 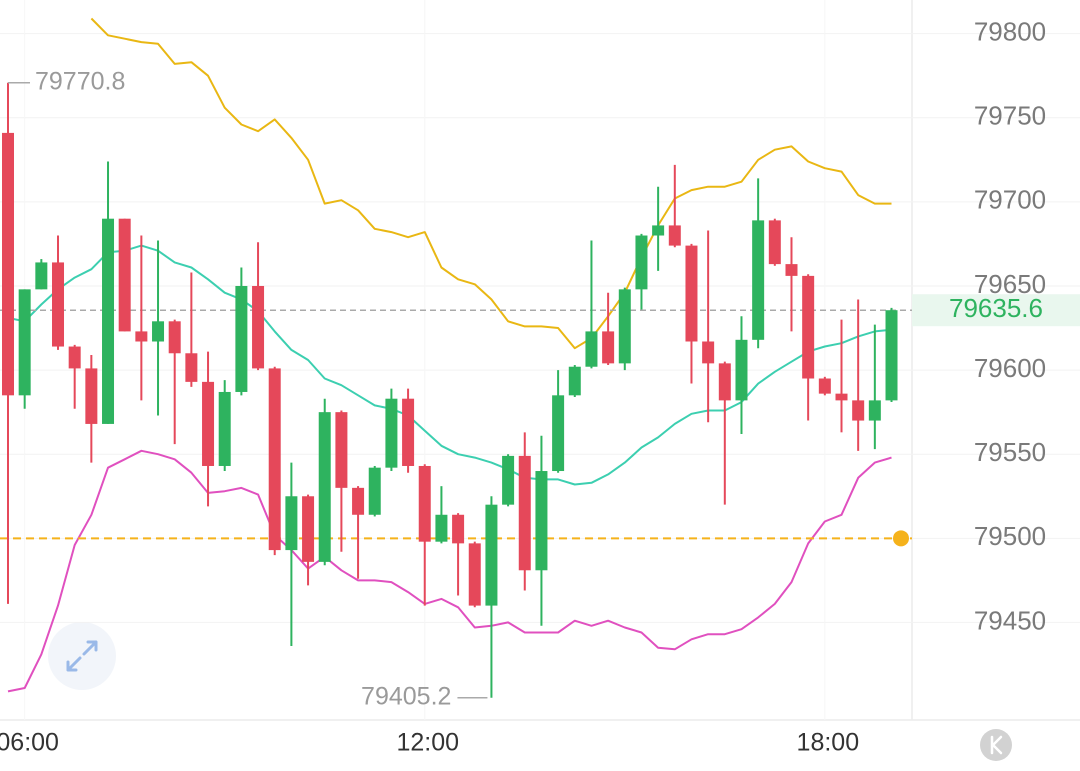 I want to click on alert-dot, so click(x=901, y=538).